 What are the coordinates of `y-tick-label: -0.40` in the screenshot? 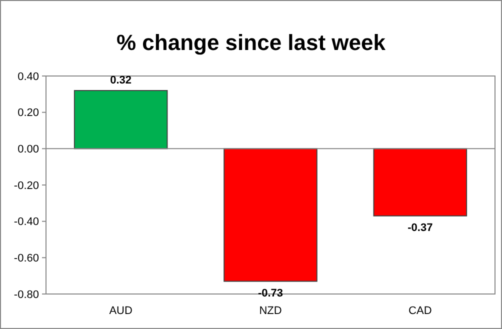 It's located at (26, 222).